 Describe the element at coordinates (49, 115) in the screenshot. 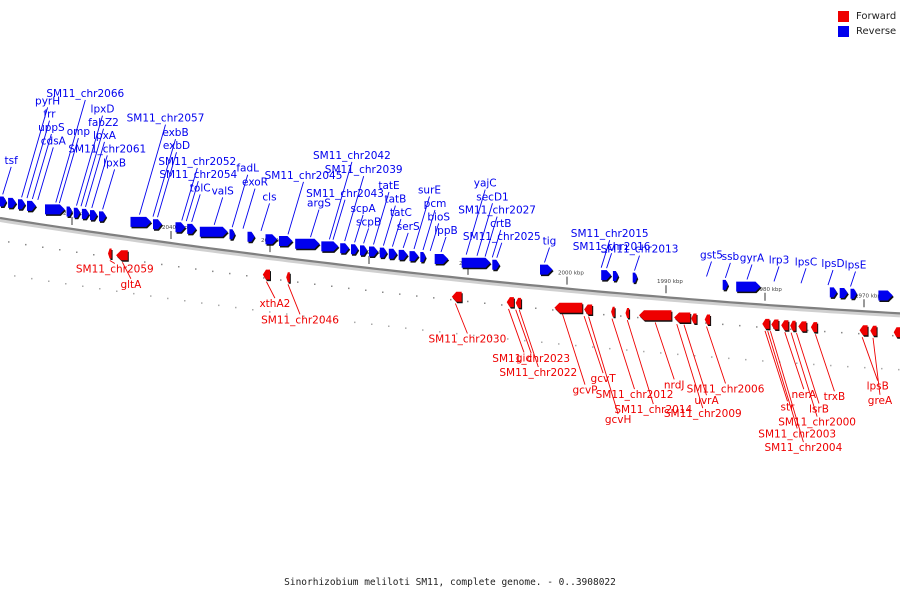

I see `gene-label: frr` at that location.